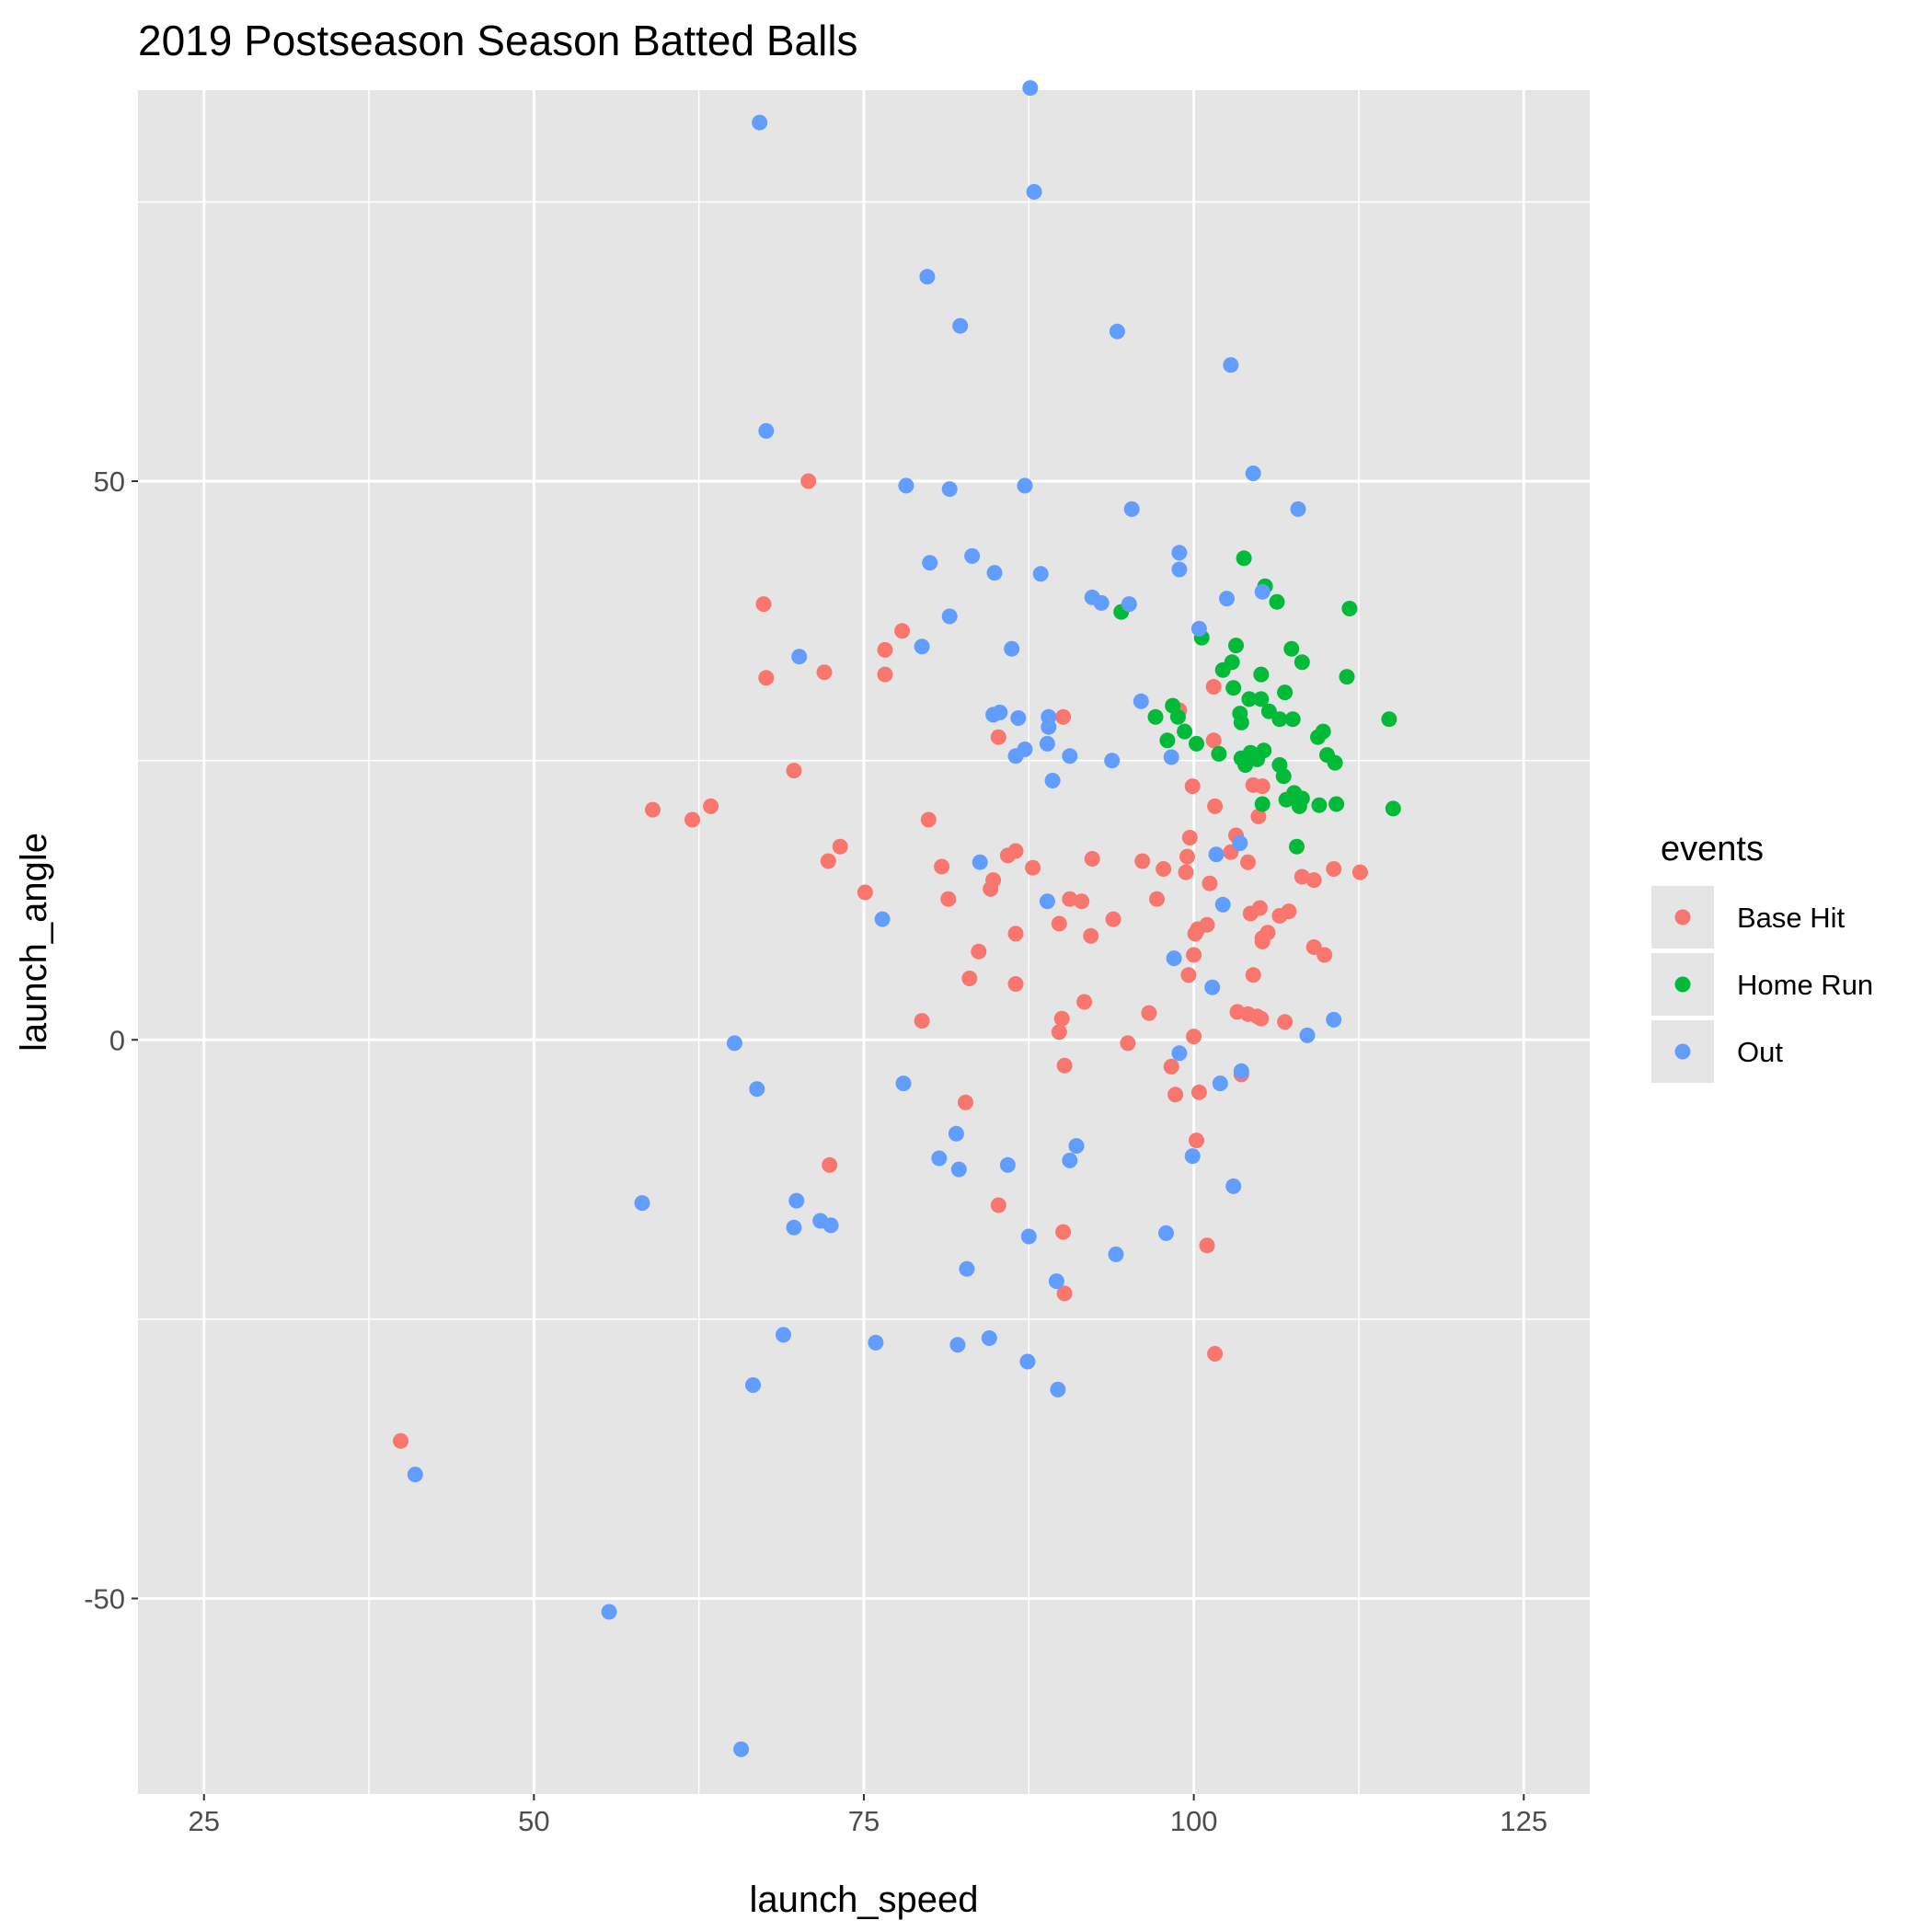 The height and width of the screenshot is (1932, 1932). I want to click on legend-swatch-home-run, so click(1682, 984).